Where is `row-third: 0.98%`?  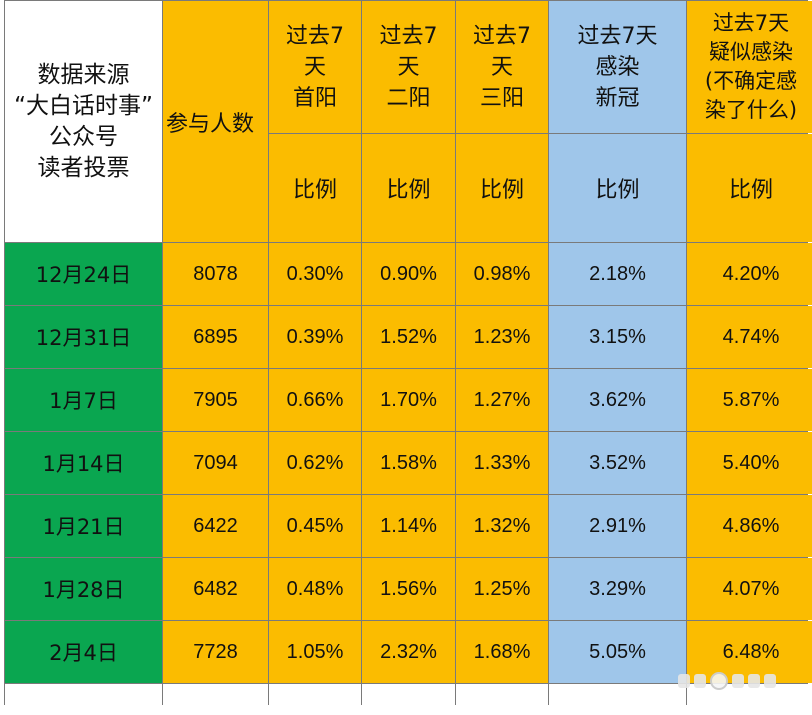 row-third: 0.98% is located at coordinates (502, 274).